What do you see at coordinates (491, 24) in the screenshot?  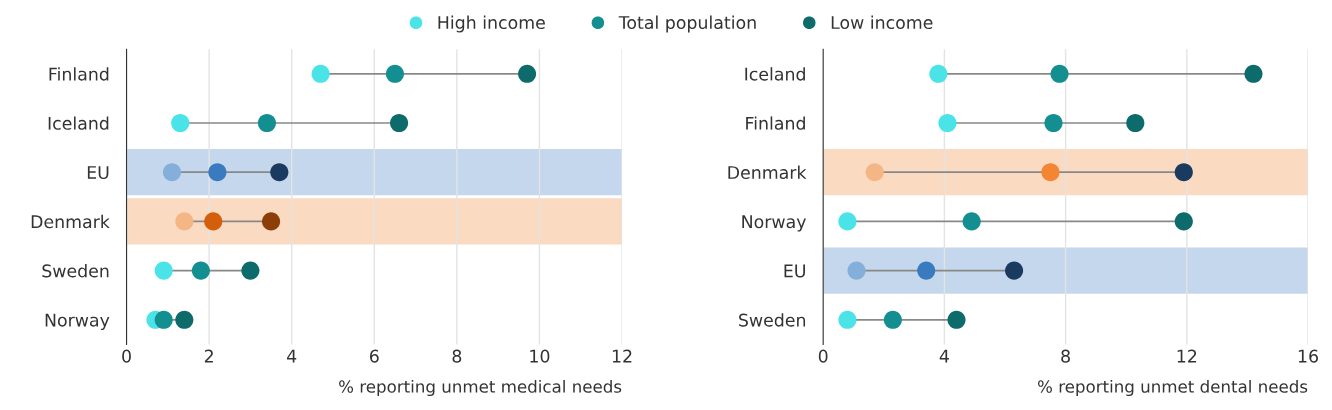 I see `legend-label: High income` at bounding box center [491, 24].